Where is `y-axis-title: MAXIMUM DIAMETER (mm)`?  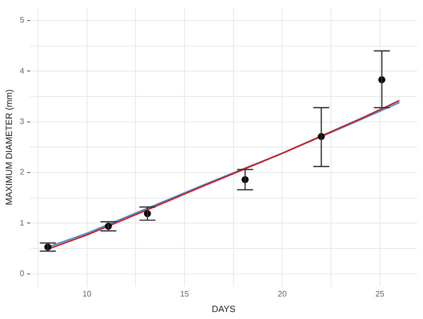 y-axis-title: MAXIMUM DIAMETER (mm) is located at coordinates (9, 147).